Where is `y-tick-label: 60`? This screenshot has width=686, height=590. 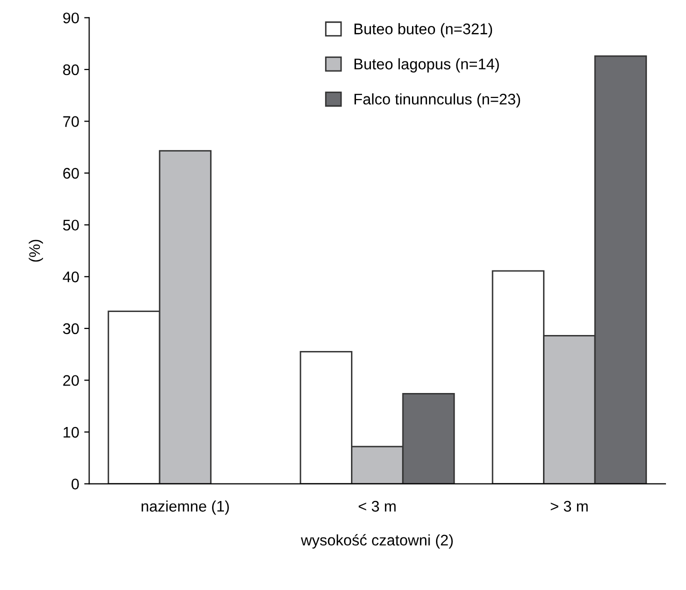 y-tick-label: 60 is located at coordinates (71, 173).